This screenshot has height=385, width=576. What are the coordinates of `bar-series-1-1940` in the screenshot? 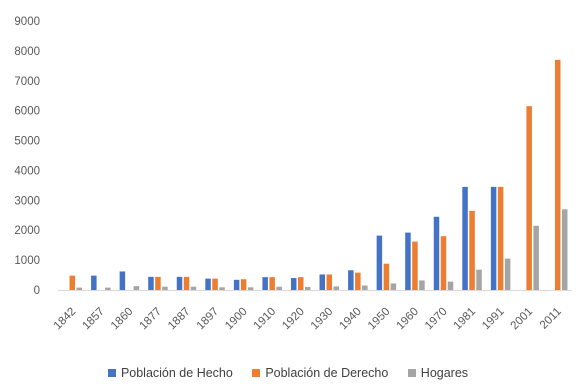 It's located at (351, 280).